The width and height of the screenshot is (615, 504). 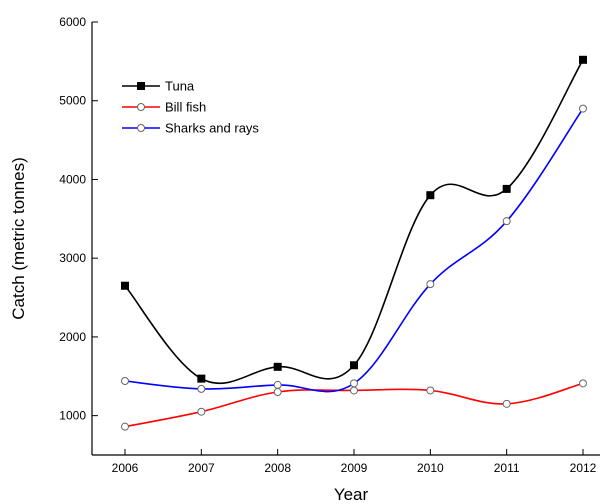 What do you see at coordinates (354, 468) in the screenshot?
I see `x-tick-label: 2009` at bounding box center [354, 468].